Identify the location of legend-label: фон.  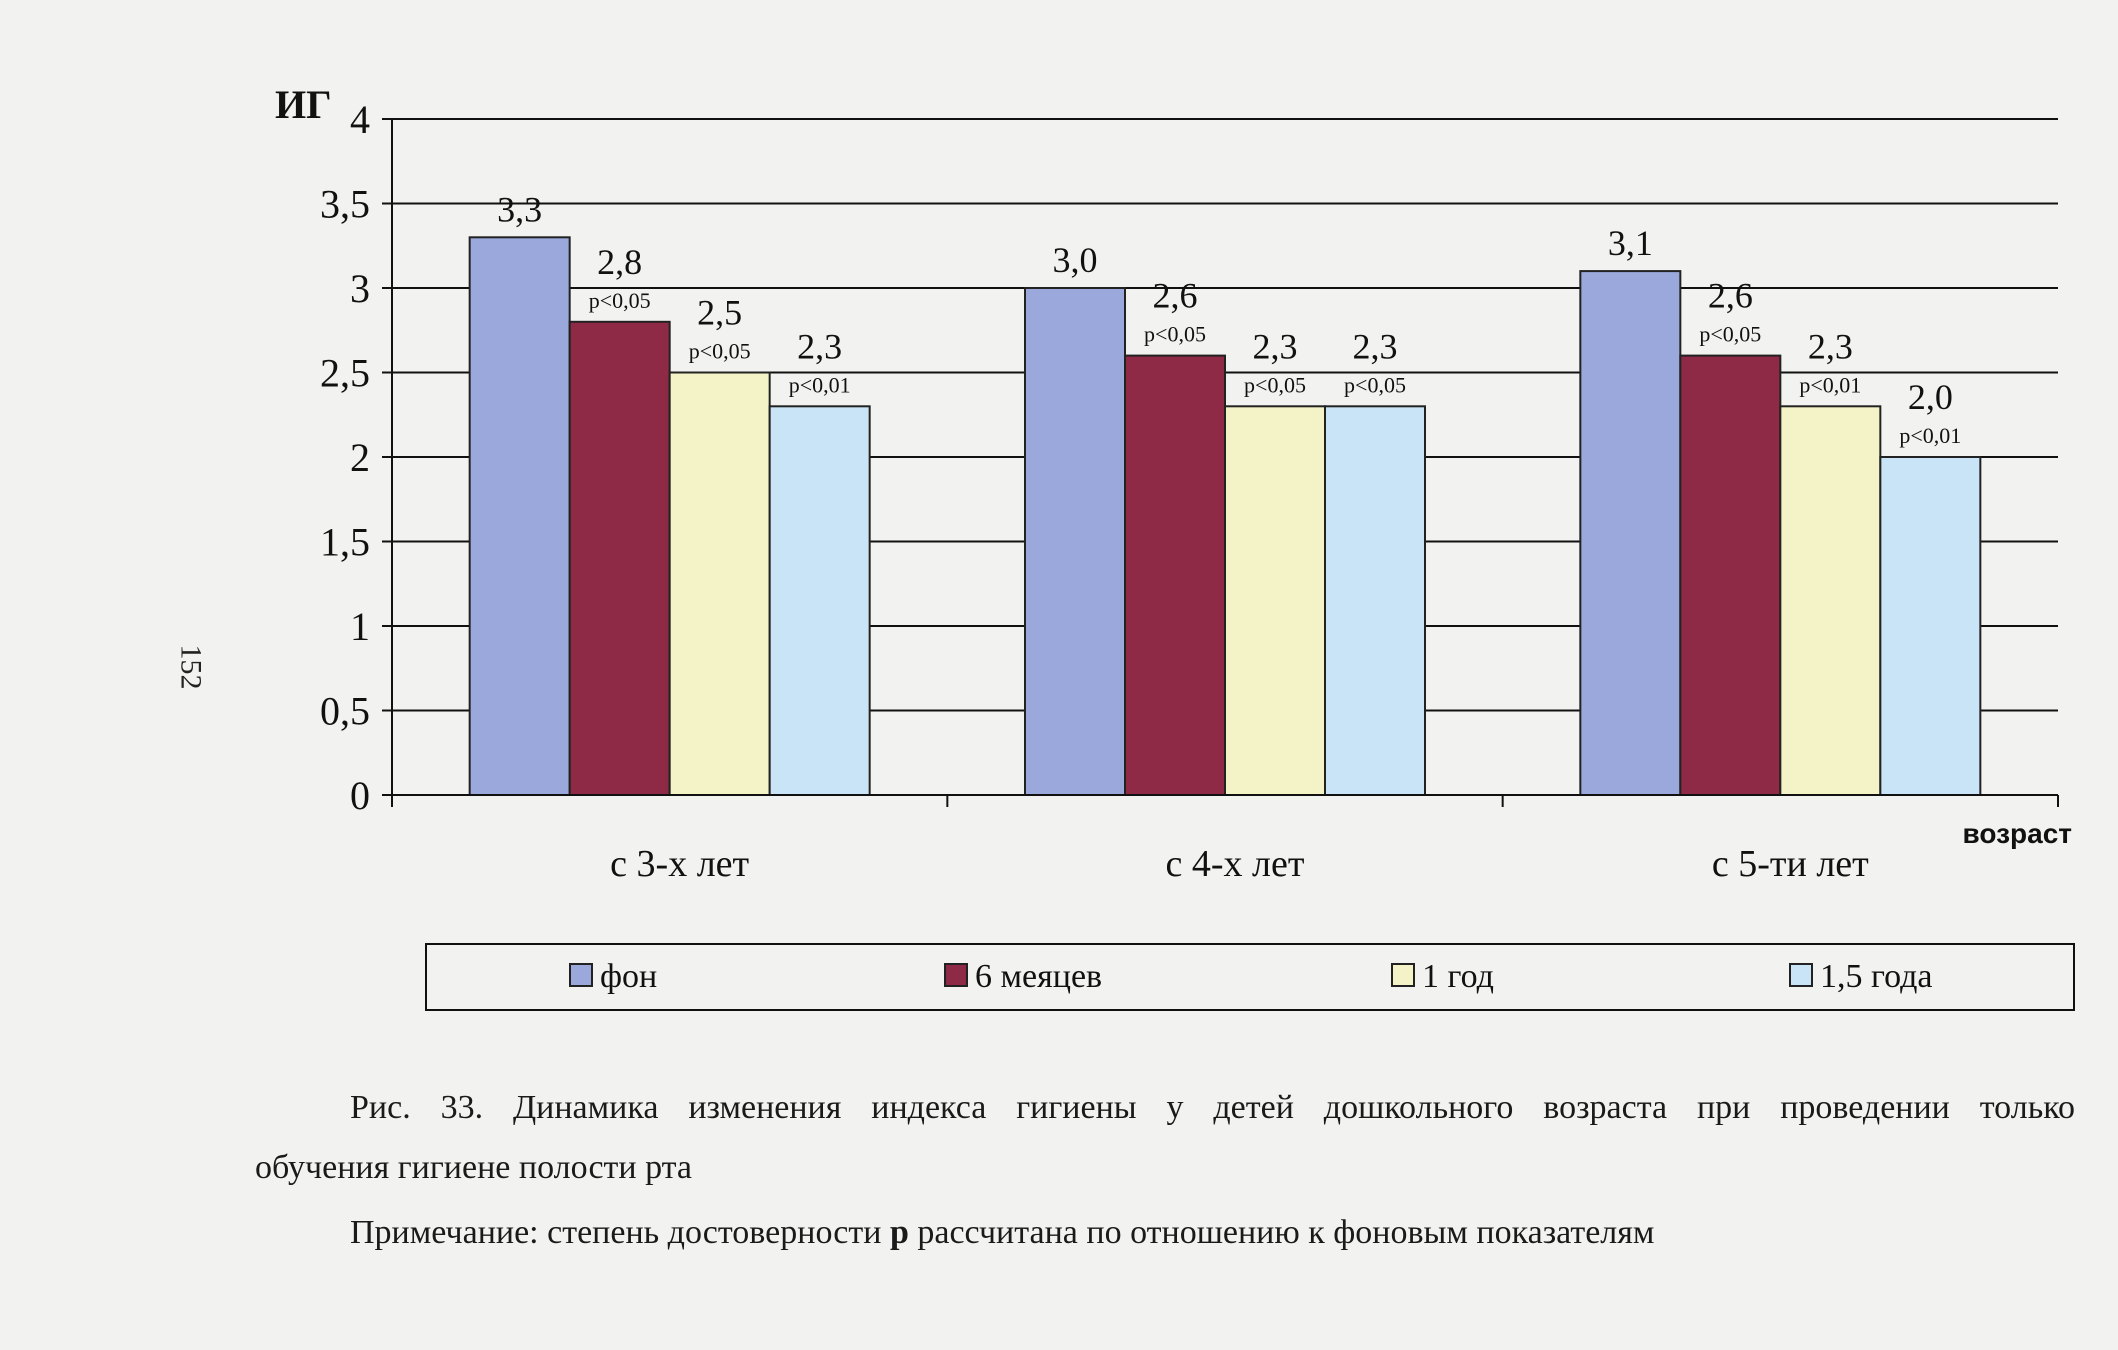
(628, 976).